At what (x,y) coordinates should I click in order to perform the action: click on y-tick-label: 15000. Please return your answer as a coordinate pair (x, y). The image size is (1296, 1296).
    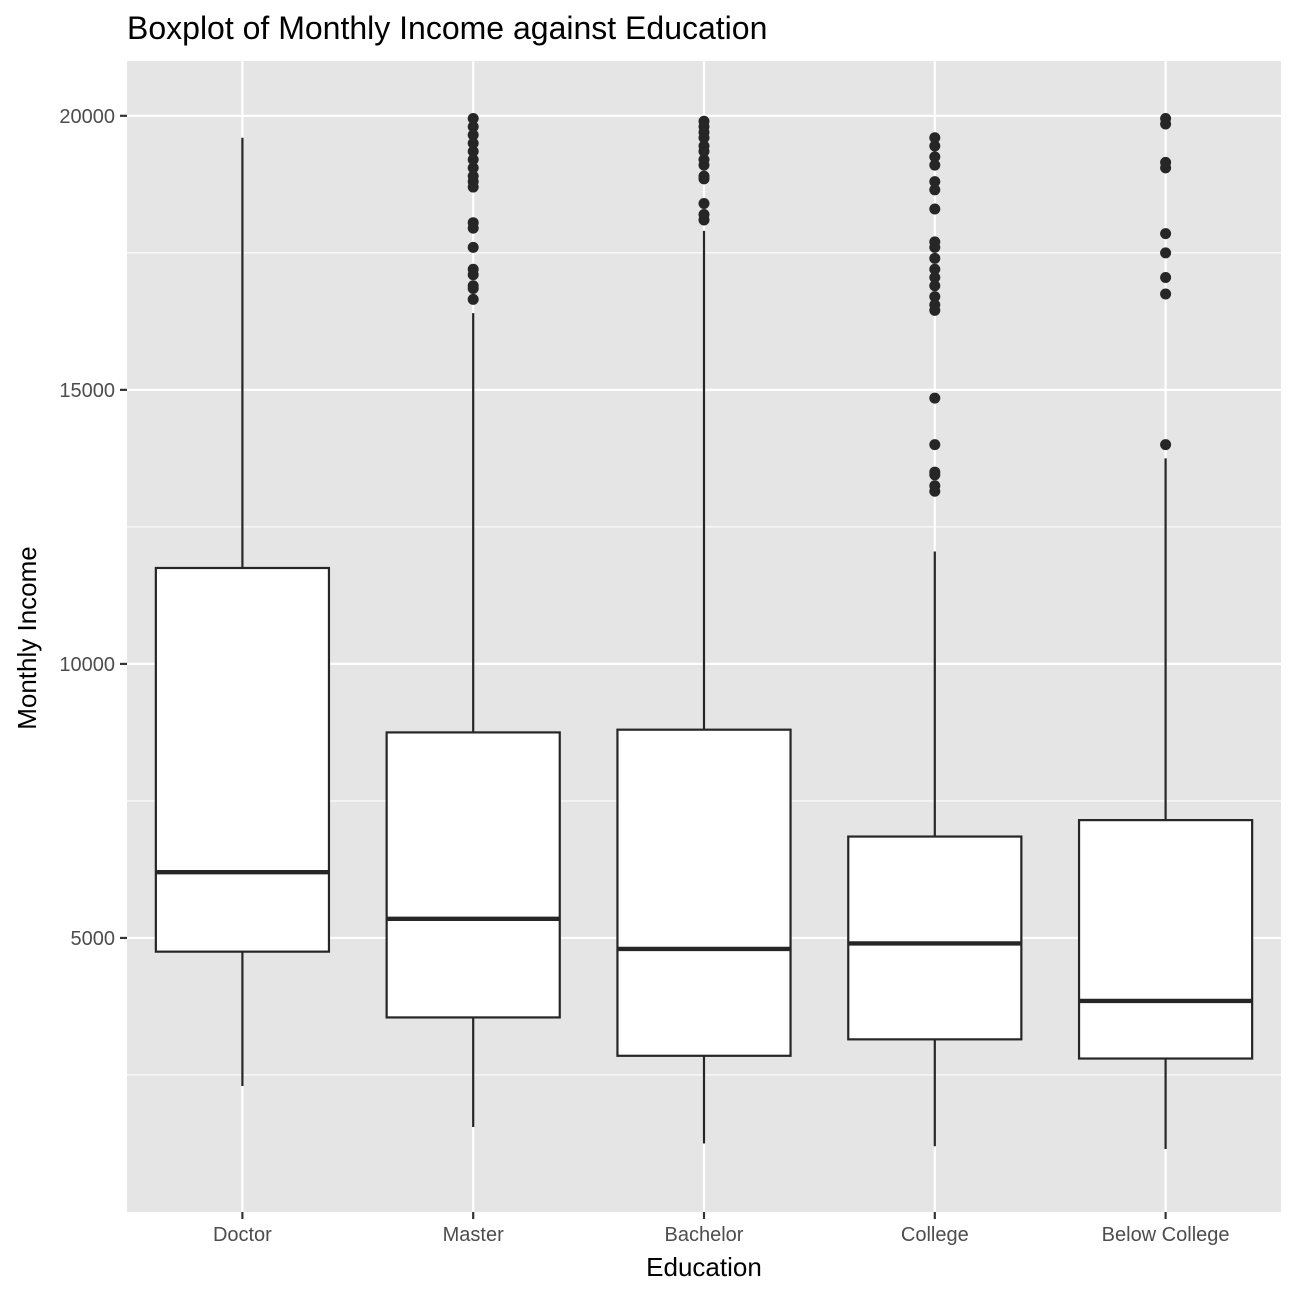
    Looking at the image, I should click on (87, 391).